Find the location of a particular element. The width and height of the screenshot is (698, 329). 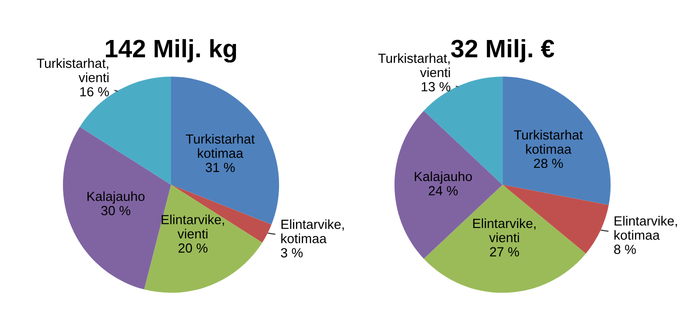

data-label: 3 % is located at coordinates (291, 253).